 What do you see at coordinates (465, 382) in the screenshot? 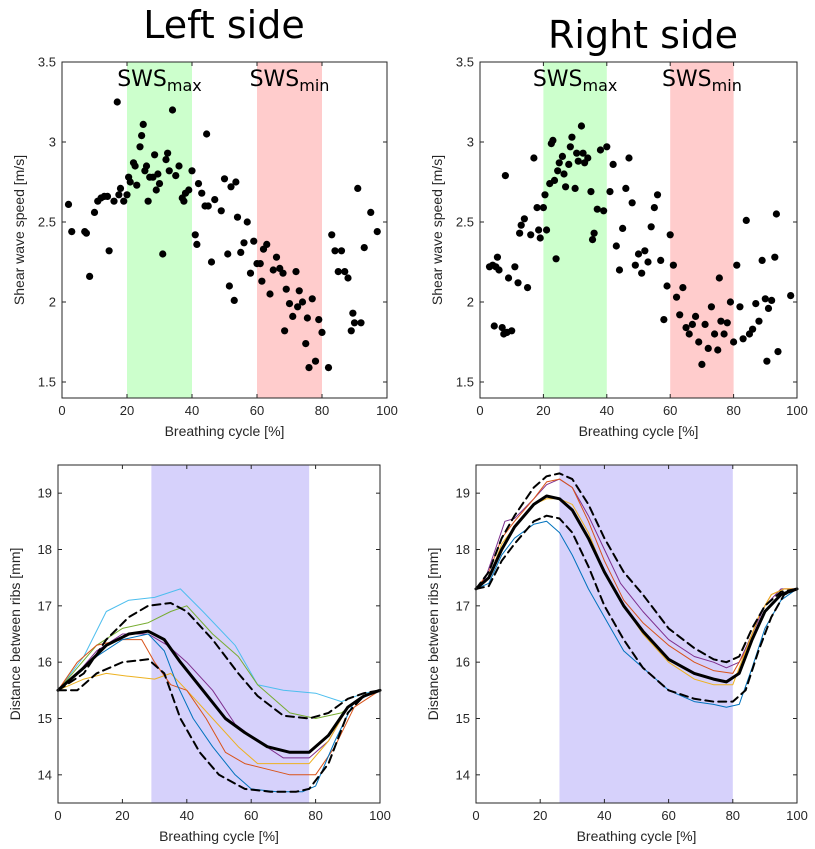
I see `y-tick-label: 1.5` at bounding box center [465, 382].